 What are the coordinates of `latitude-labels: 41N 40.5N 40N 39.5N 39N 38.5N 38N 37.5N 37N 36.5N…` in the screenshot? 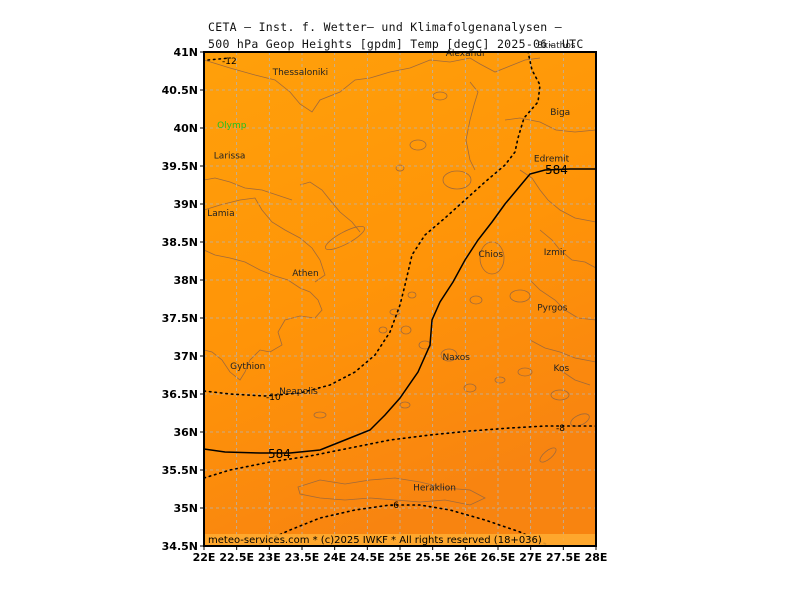 It's located at (183, 299).